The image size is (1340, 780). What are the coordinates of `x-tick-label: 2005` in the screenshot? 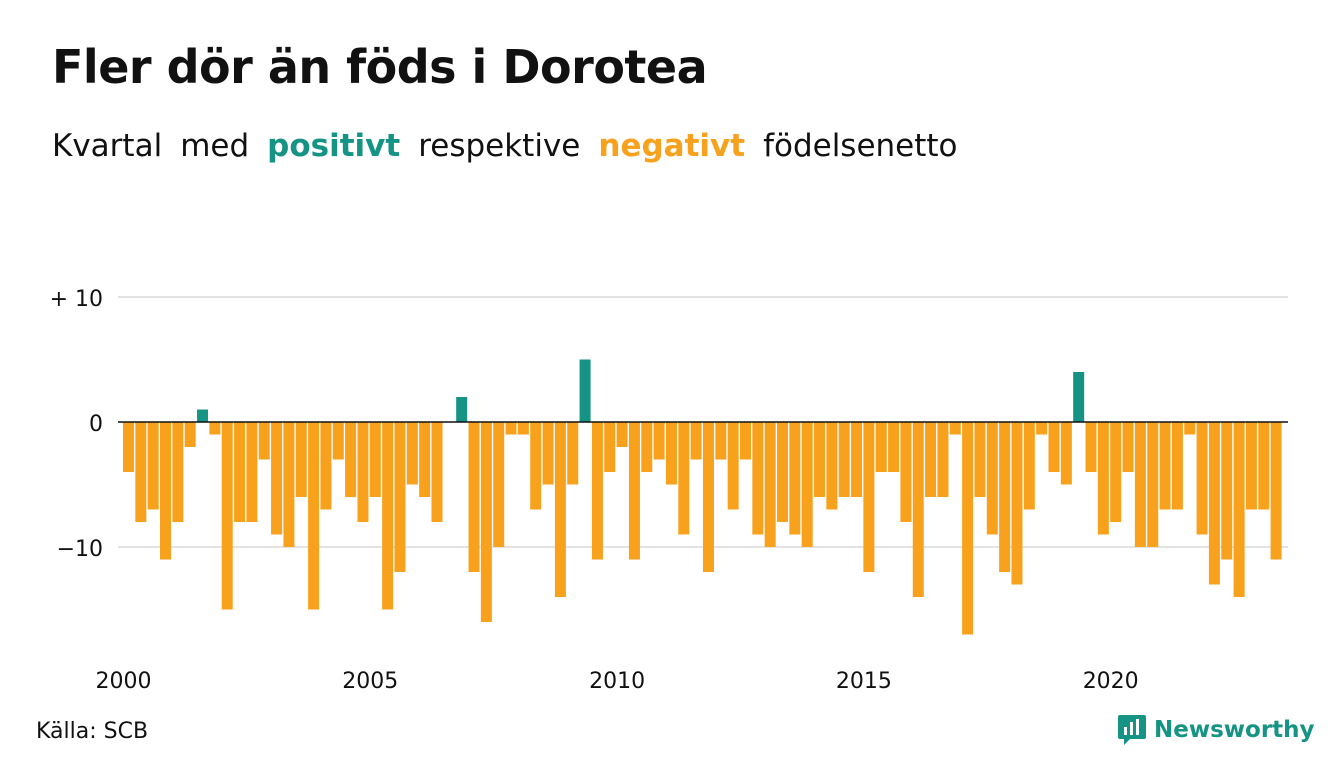 It's located at (370, 681).